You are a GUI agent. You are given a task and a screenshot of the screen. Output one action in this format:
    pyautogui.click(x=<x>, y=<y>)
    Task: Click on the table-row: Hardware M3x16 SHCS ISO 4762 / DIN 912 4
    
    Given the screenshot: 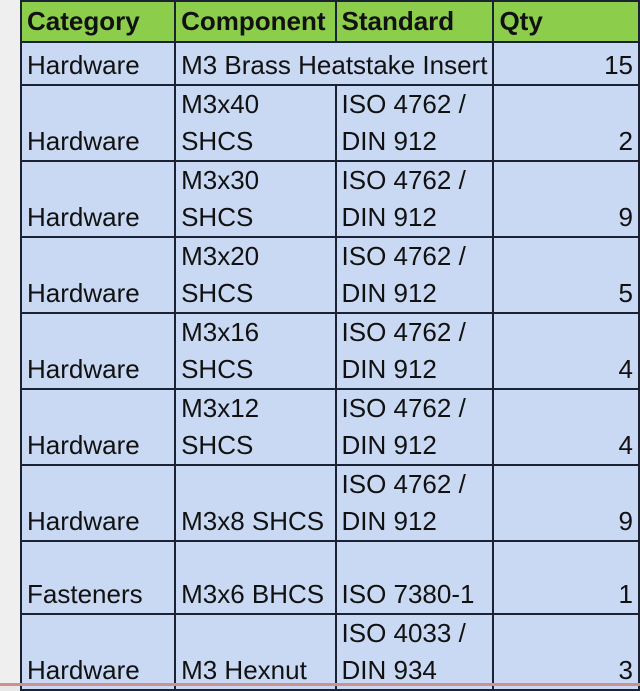 What is the action you would take?
    pyautogui.click(x=329, y=351)
    